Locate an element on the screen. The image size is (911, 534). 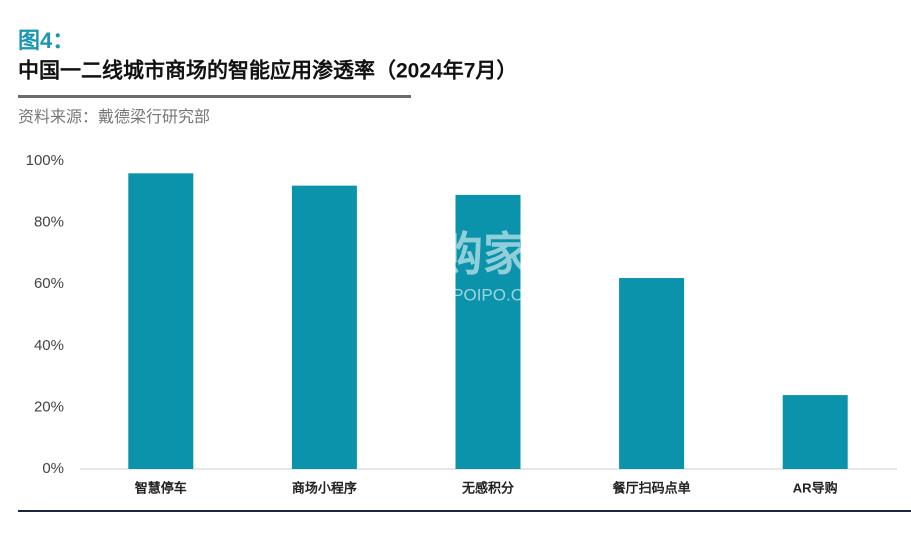
y-tick-label: 0% is located at coordinates (53, 468).